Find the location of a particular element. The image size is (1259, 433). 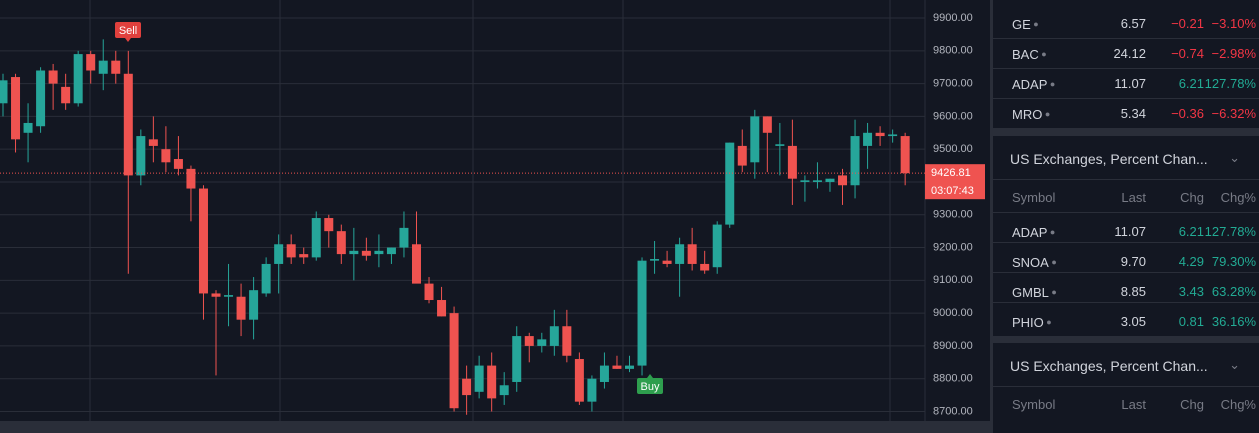

change: −0.21 is located at coordinates (1187, 23).